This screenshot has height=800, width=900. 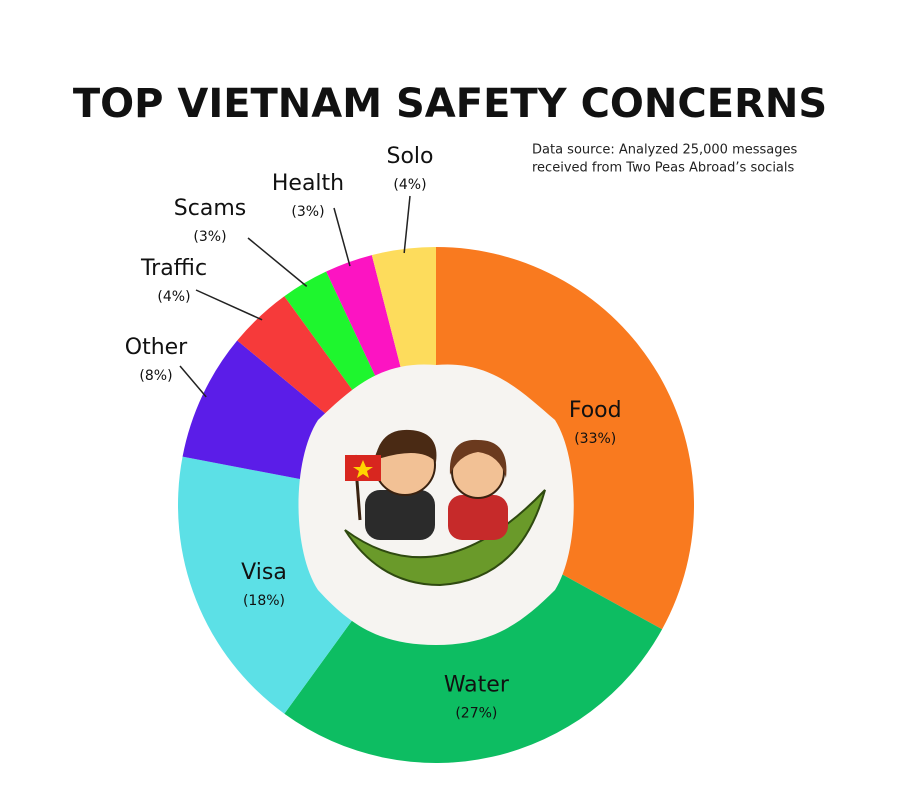 What do you see at coordinates (663, 168) in the screenshot?
I see `source-note: received from Two Peas Abroad’s socials` at bounding box center [663, 168].